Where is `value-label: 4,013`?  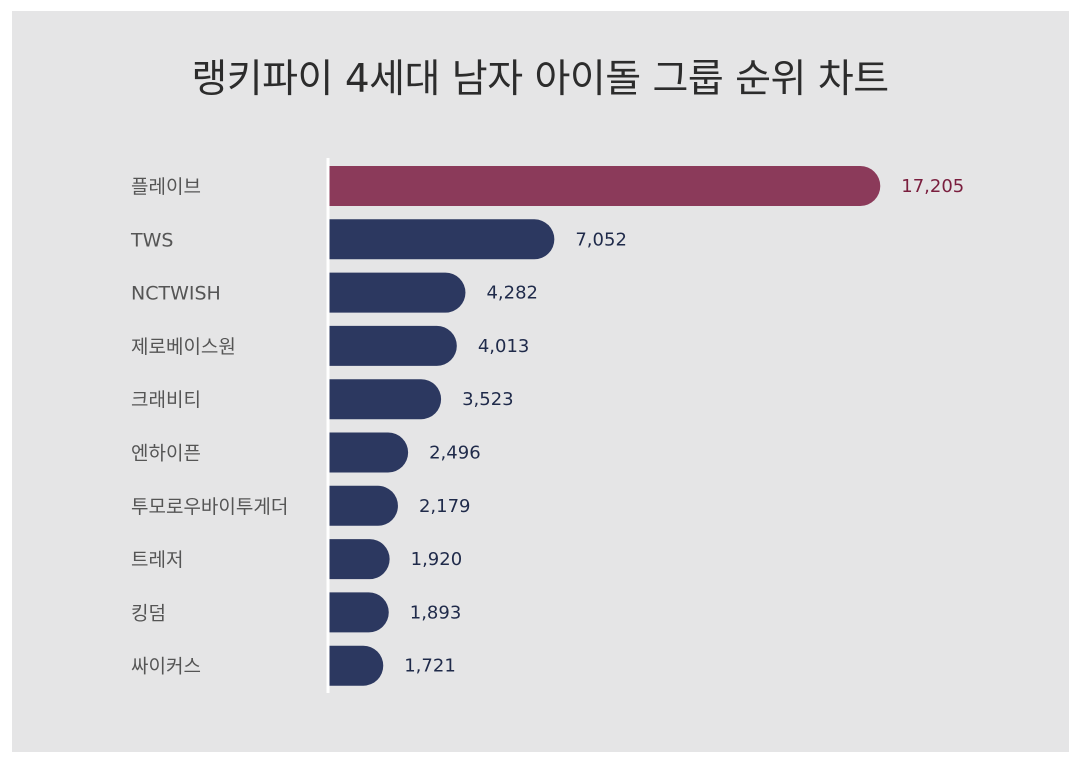 value-label: 4,013 is located at coordinates (504, 346).